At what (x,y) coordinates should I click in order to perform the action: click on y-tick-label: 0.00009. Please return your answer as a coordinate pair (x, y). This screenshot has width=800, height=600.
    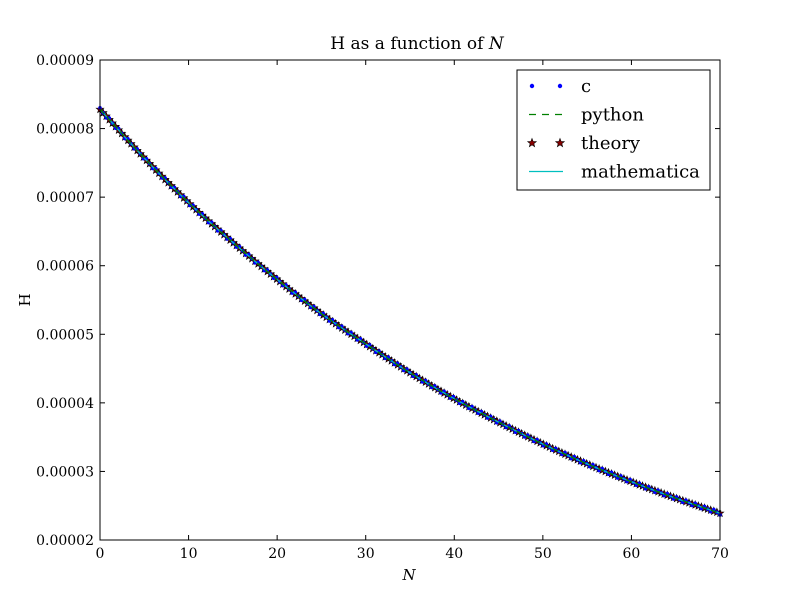
    Looking at the image, I should click on (65, 61).